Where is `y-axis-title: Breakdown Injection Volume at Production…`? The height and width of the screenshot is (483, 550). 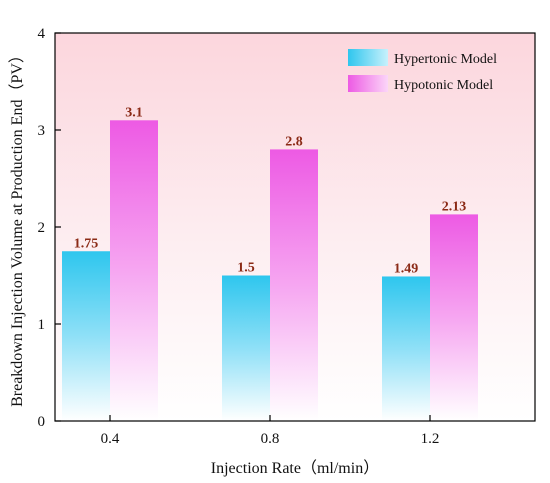 y-axis-title: Breakdown Injection Volume at Production… is located at coordinates (17, 227).